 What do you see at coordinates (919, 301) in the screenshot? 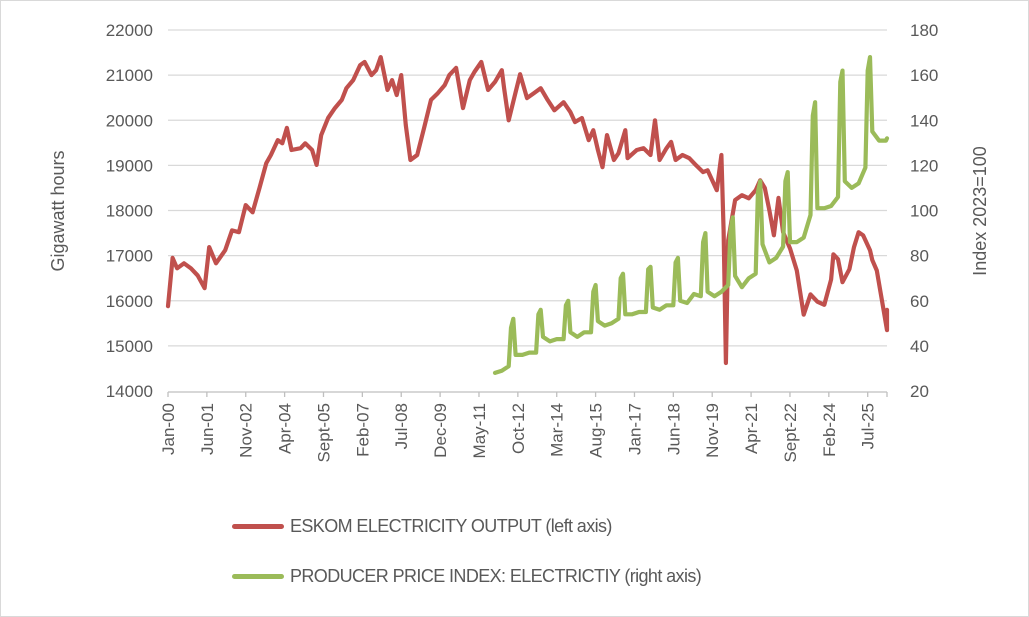
I see `right-y-tick-label: 60` at bounding box center [919, 301].